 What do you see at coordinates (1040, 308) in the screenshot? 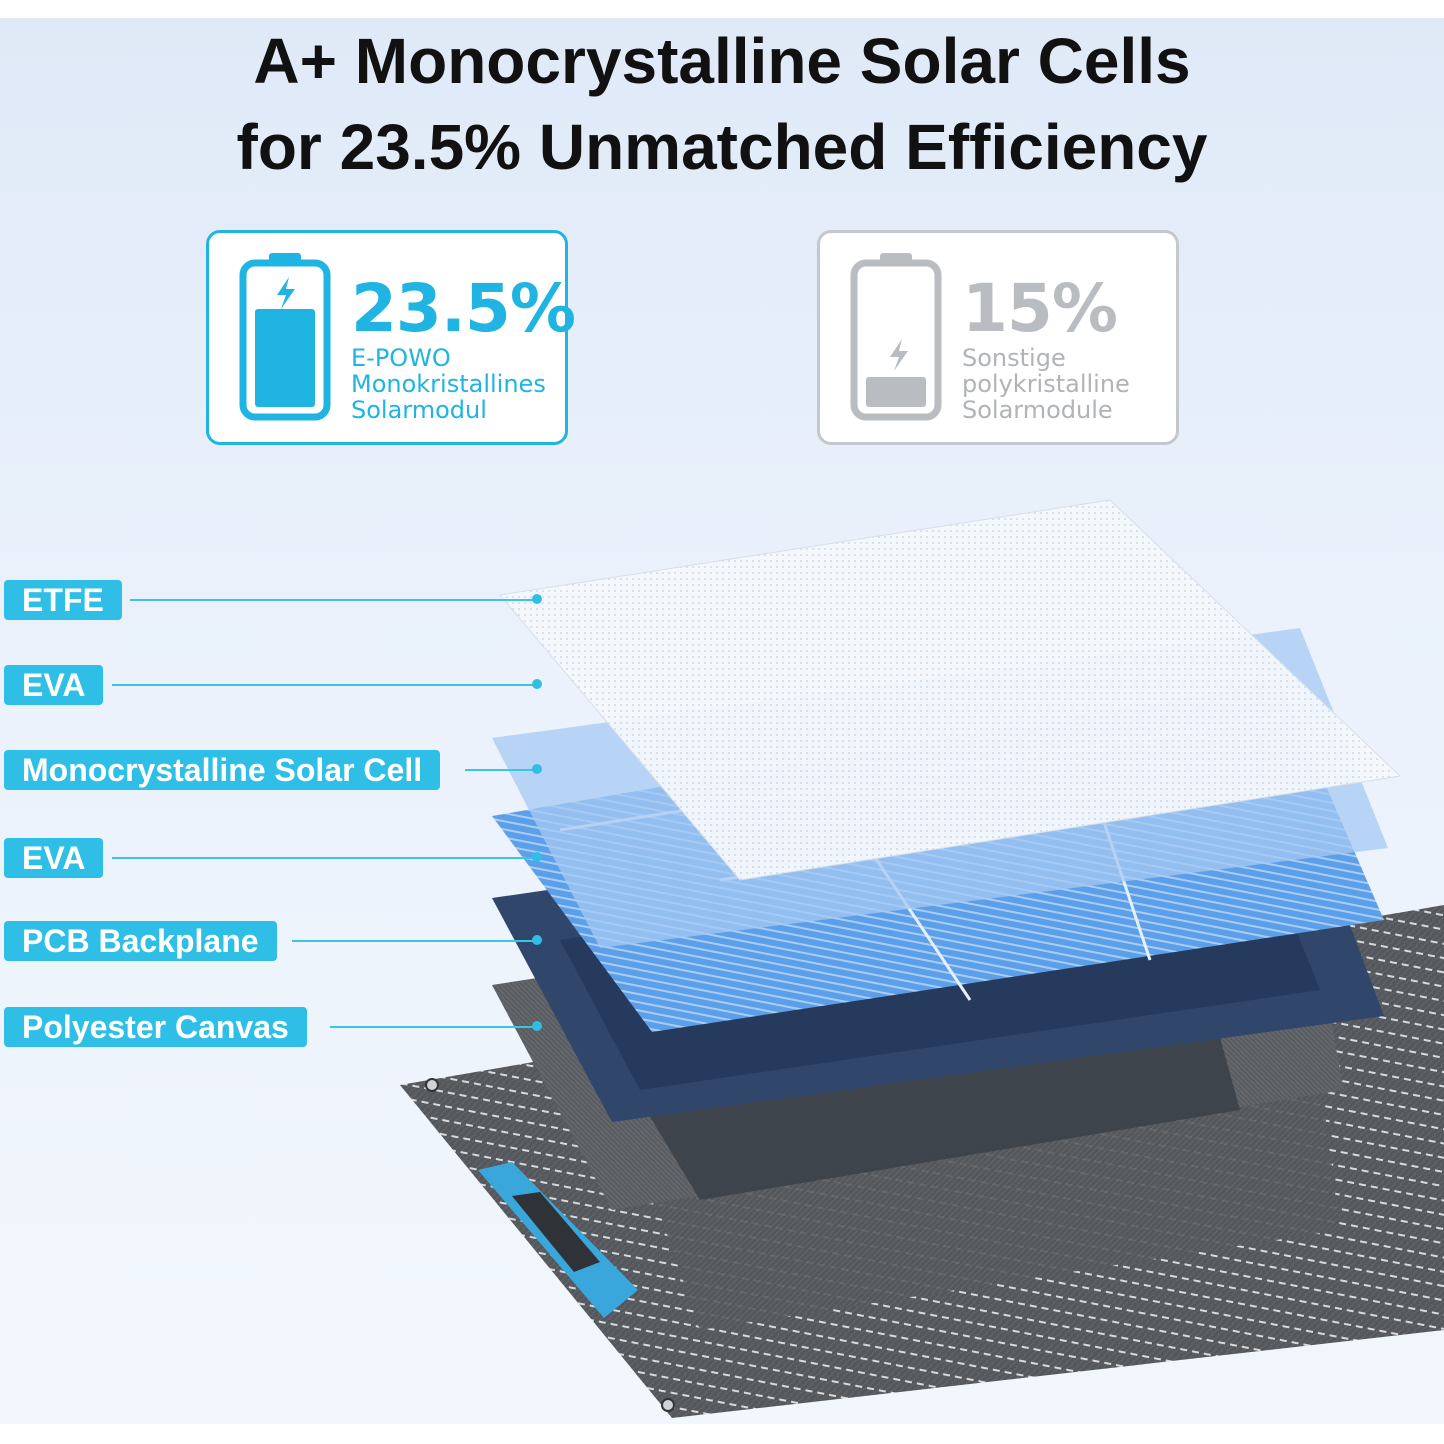
I see `efficiency-value-other: 15%` at bounding box center [1040, 308].